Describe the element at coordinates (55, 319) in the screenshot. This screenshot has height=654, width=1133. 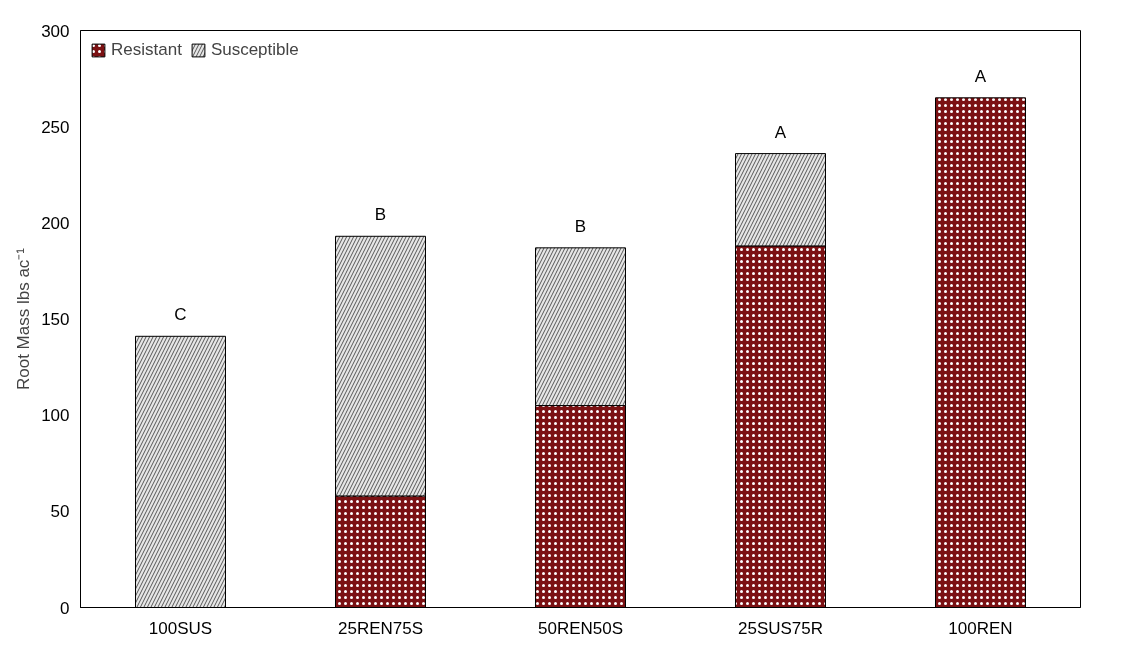
I see `y-tick-label: 150` at that location.